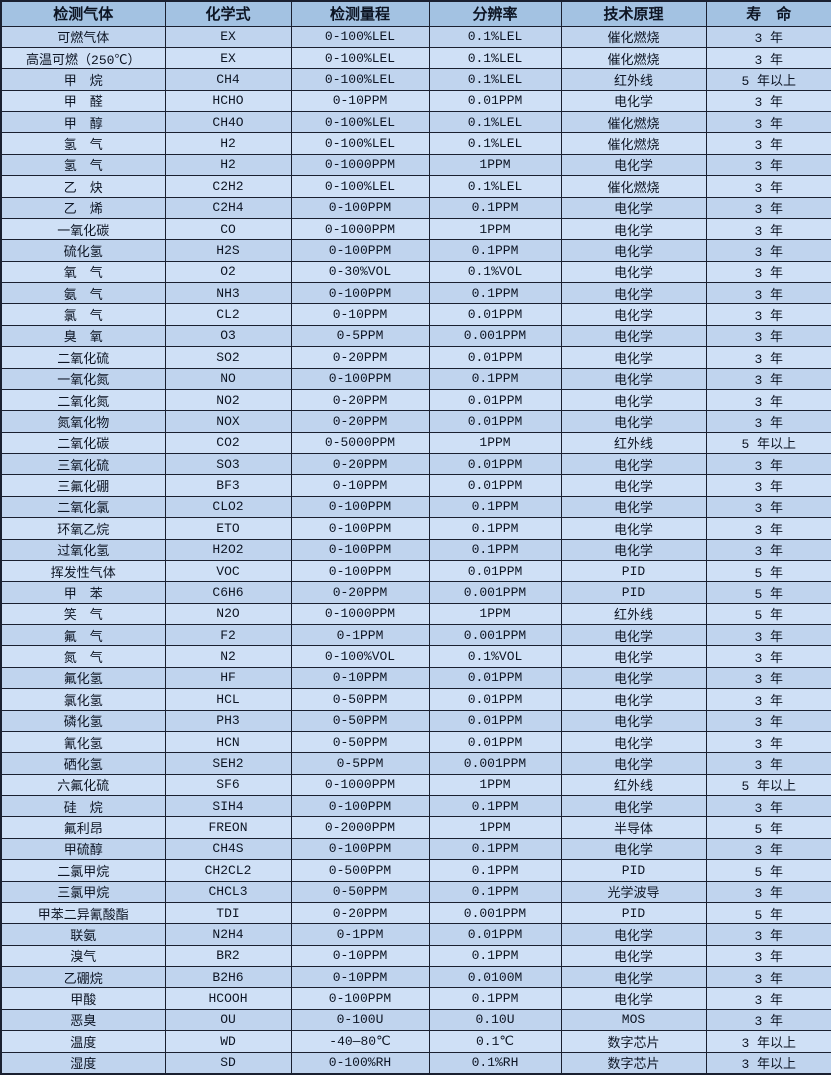  Describe the element at coordinates (415, 400) in the screenshot. I see `table-row: 二氧化氮 NO2 0-20PPM 0.01PPM 电化学 3 年` at that location.